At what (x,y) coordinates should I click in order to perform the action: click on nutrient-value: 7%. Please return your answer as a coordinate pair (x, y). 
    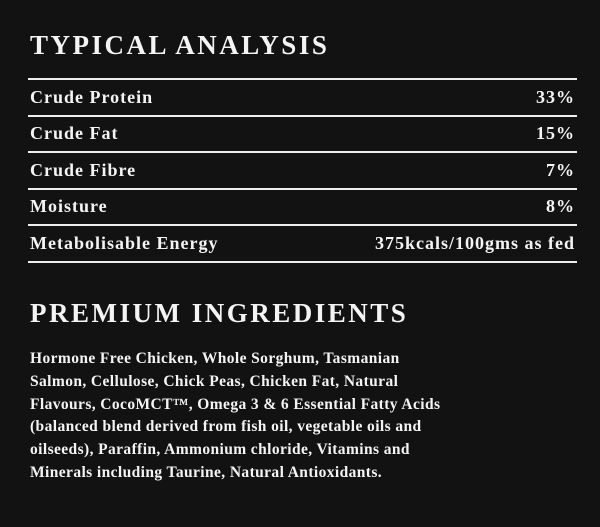
    Looking at the image, I should click on (560, 169).